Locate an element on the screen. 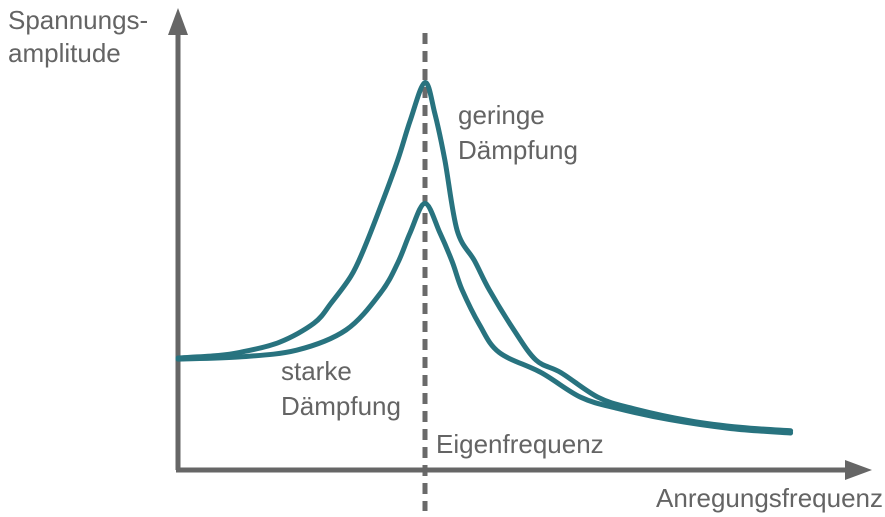  high-damping-label-line1: starke is located at coordinates (316, 371).